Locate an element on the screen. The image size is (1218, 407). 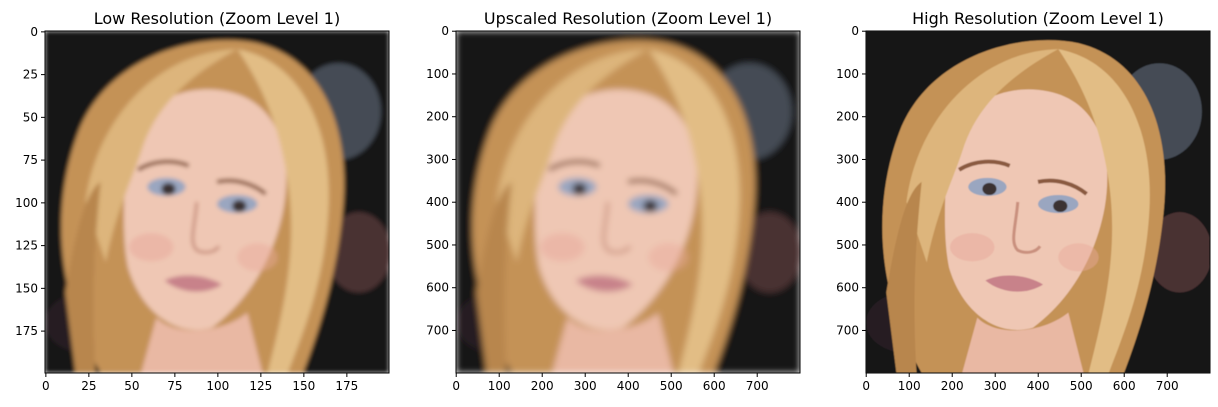
y-tick-label: 50 is located at coordinates (30, 117).